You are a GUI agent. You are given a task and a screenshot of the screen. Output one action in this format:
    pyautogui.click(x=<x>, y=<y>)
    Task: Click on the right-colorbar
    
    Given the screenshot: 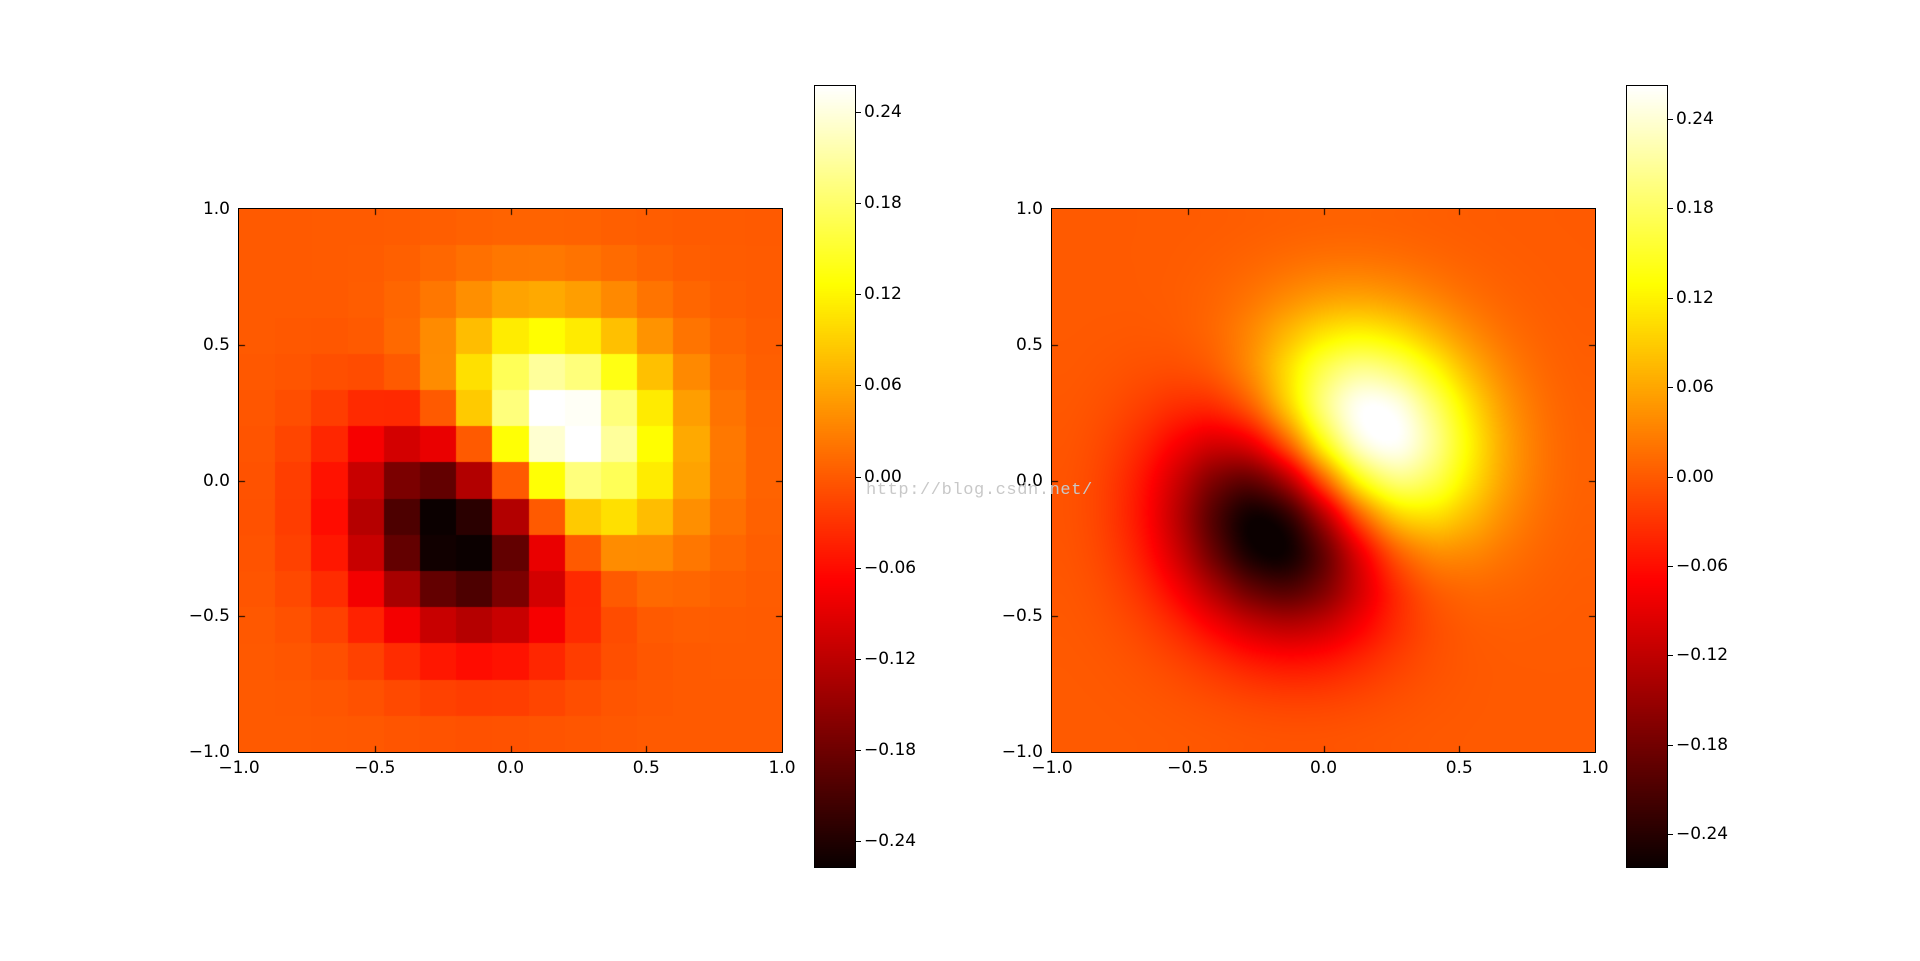 What is the action you would take?
    pyautogui.click(x=1647, y=476)
    